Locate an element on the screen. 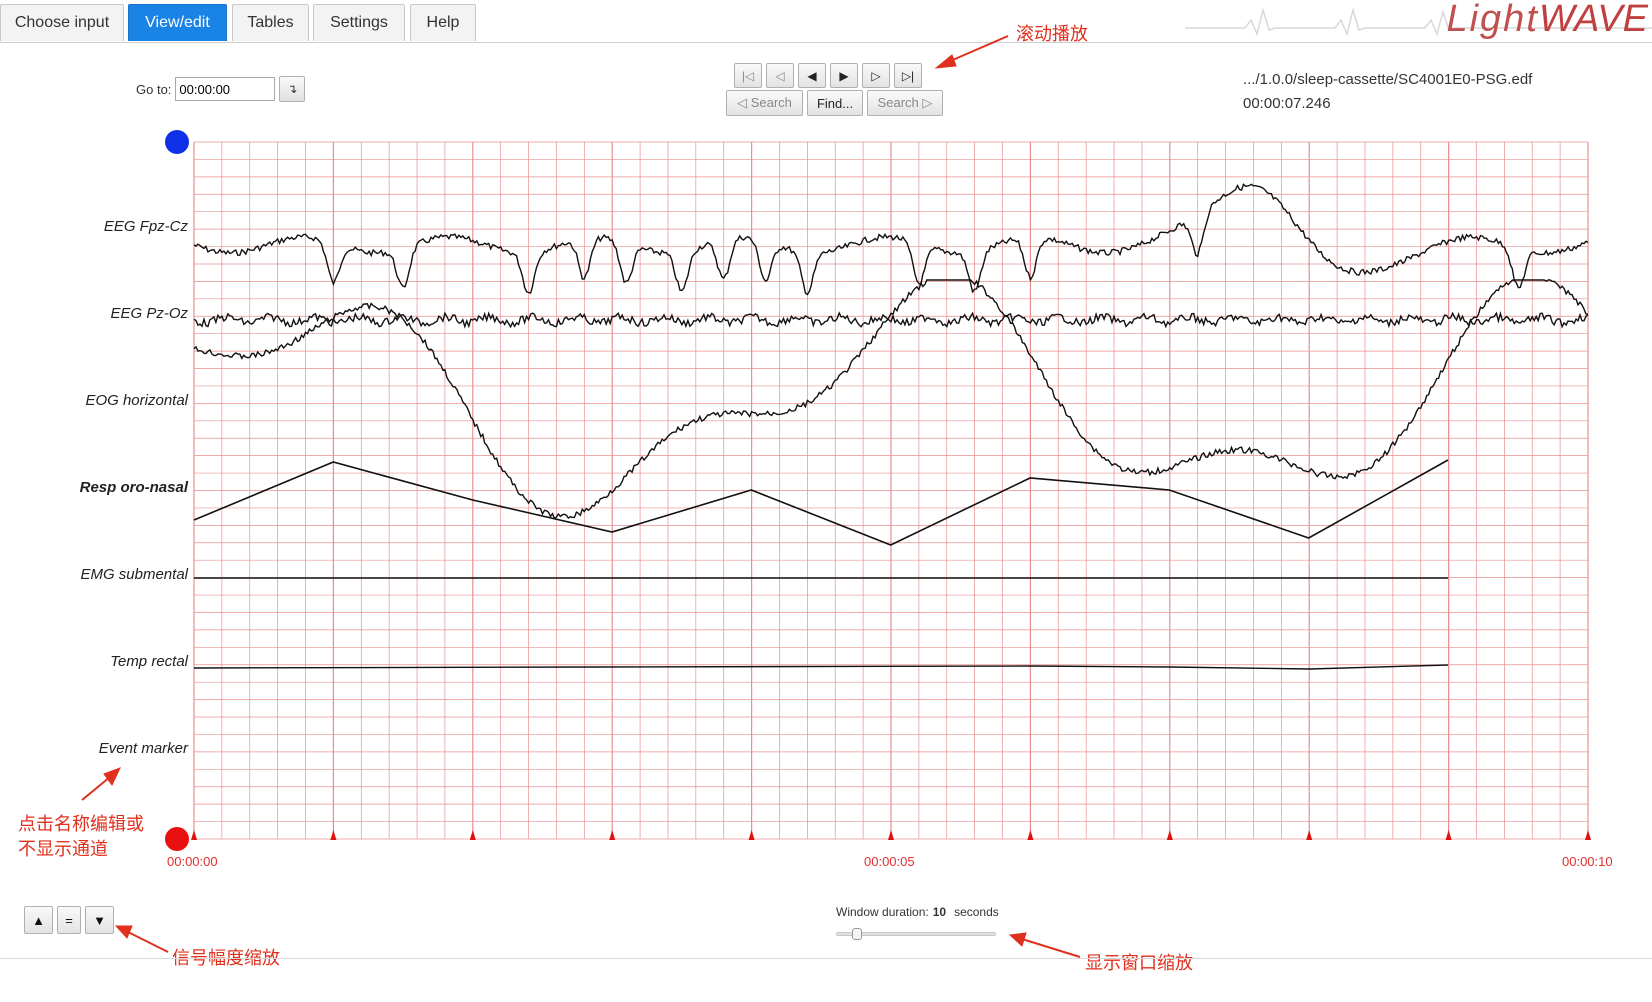 This screenshot has height=1002, width=1652. trace-temp-rectal is located at coordinates (821, 667).